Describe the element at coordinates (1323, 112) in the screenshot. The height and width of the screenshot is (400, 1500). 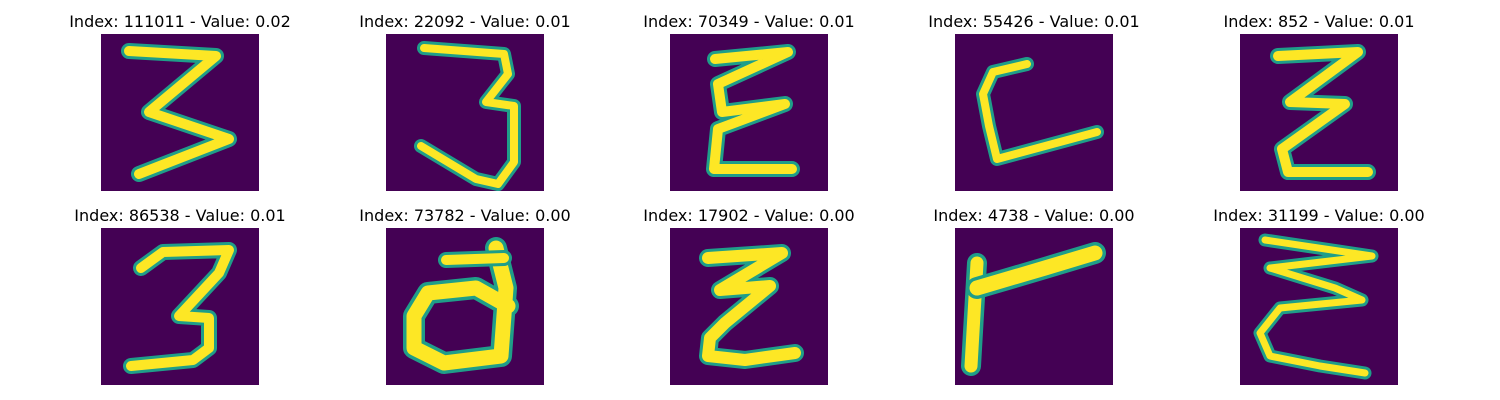
I see `z-like-glyph` at that location.